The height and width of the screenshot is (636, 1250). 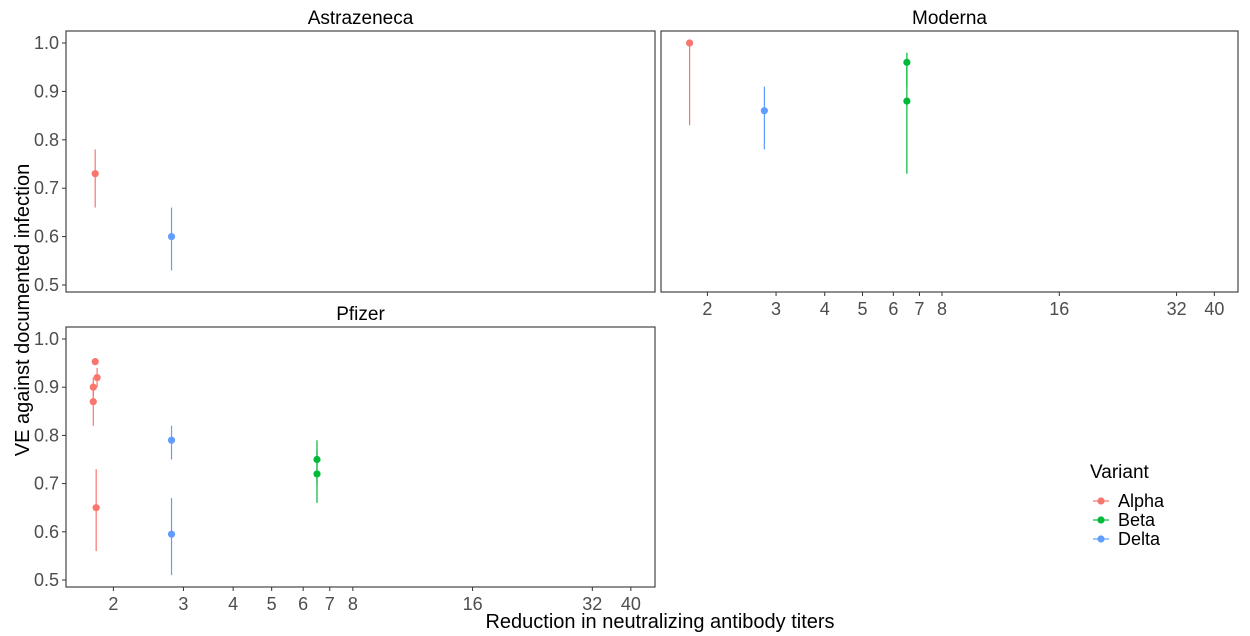 What do you see at coordinates (1101, 520) in the screenshot?
I see `legend-key-point-beta` at bounding box center [1101, 520].